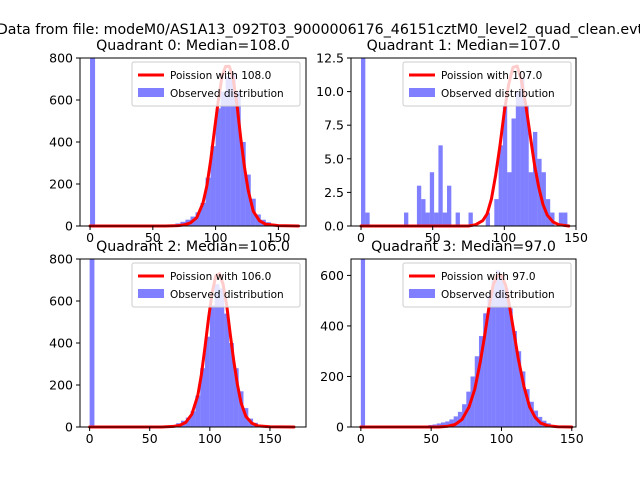  What do you see at coordinates (464, 46) in the screenshot?
I see `quadrant-1-title: Quadrant 1: Median=107.0` at bounding box center [464, 46].